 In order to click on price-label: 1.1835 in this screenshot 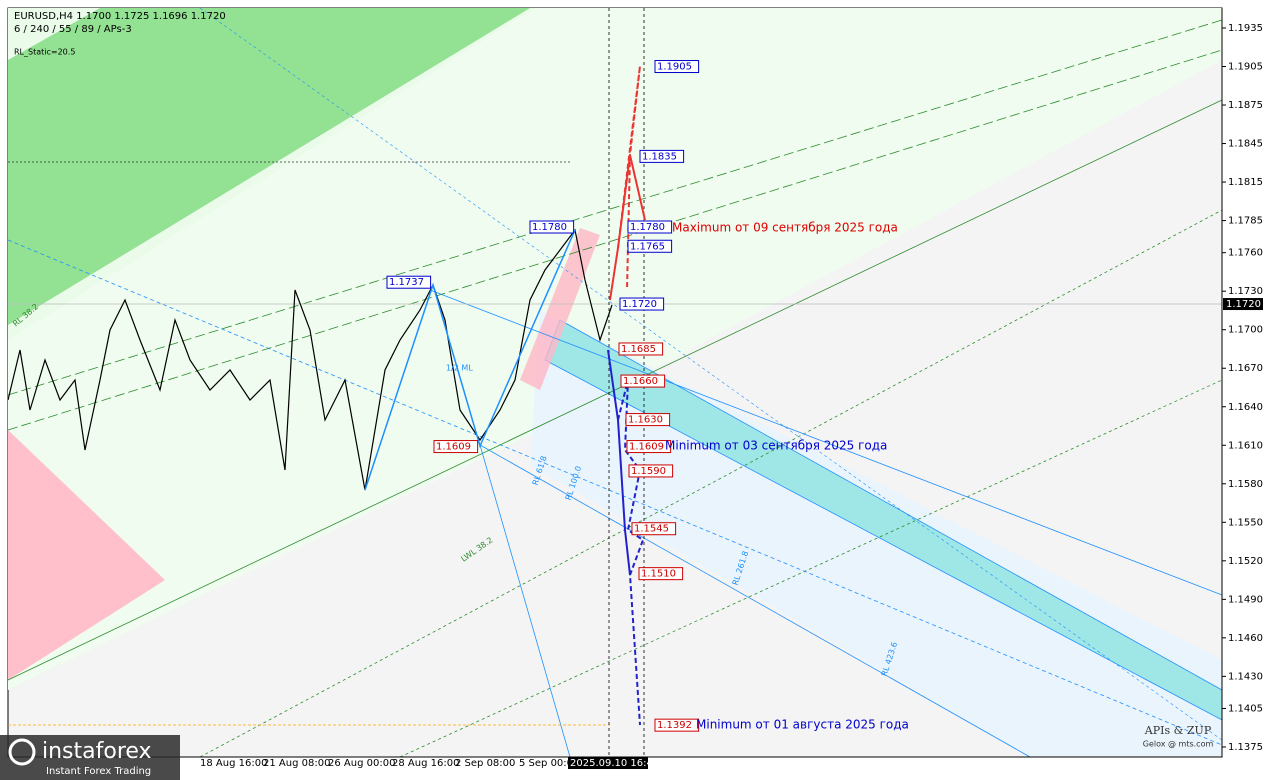, I will do `click(659, 156)`.